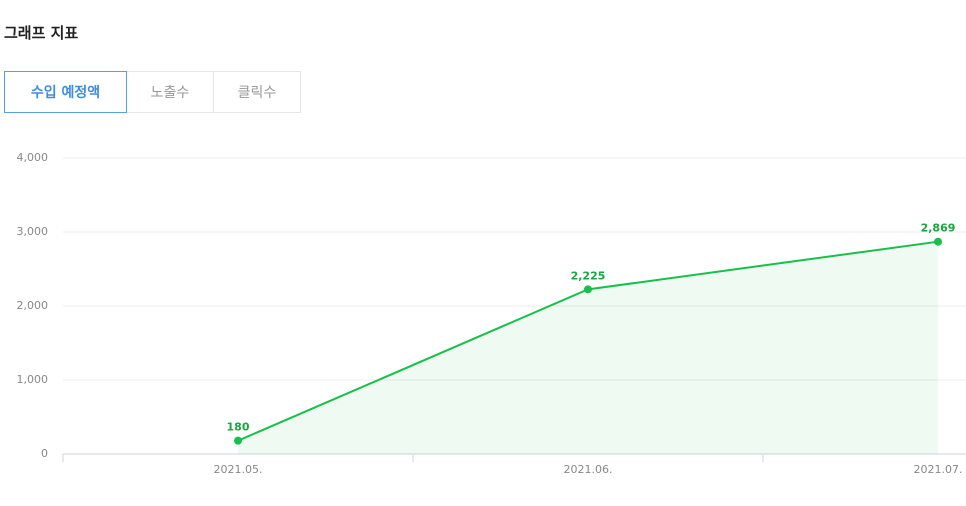 The width and height of the screenshot is (966, 506). Describe the element at coordinates (238, 469) in the screenshot. I see `x-tick-label: 2021.05.` at that location.